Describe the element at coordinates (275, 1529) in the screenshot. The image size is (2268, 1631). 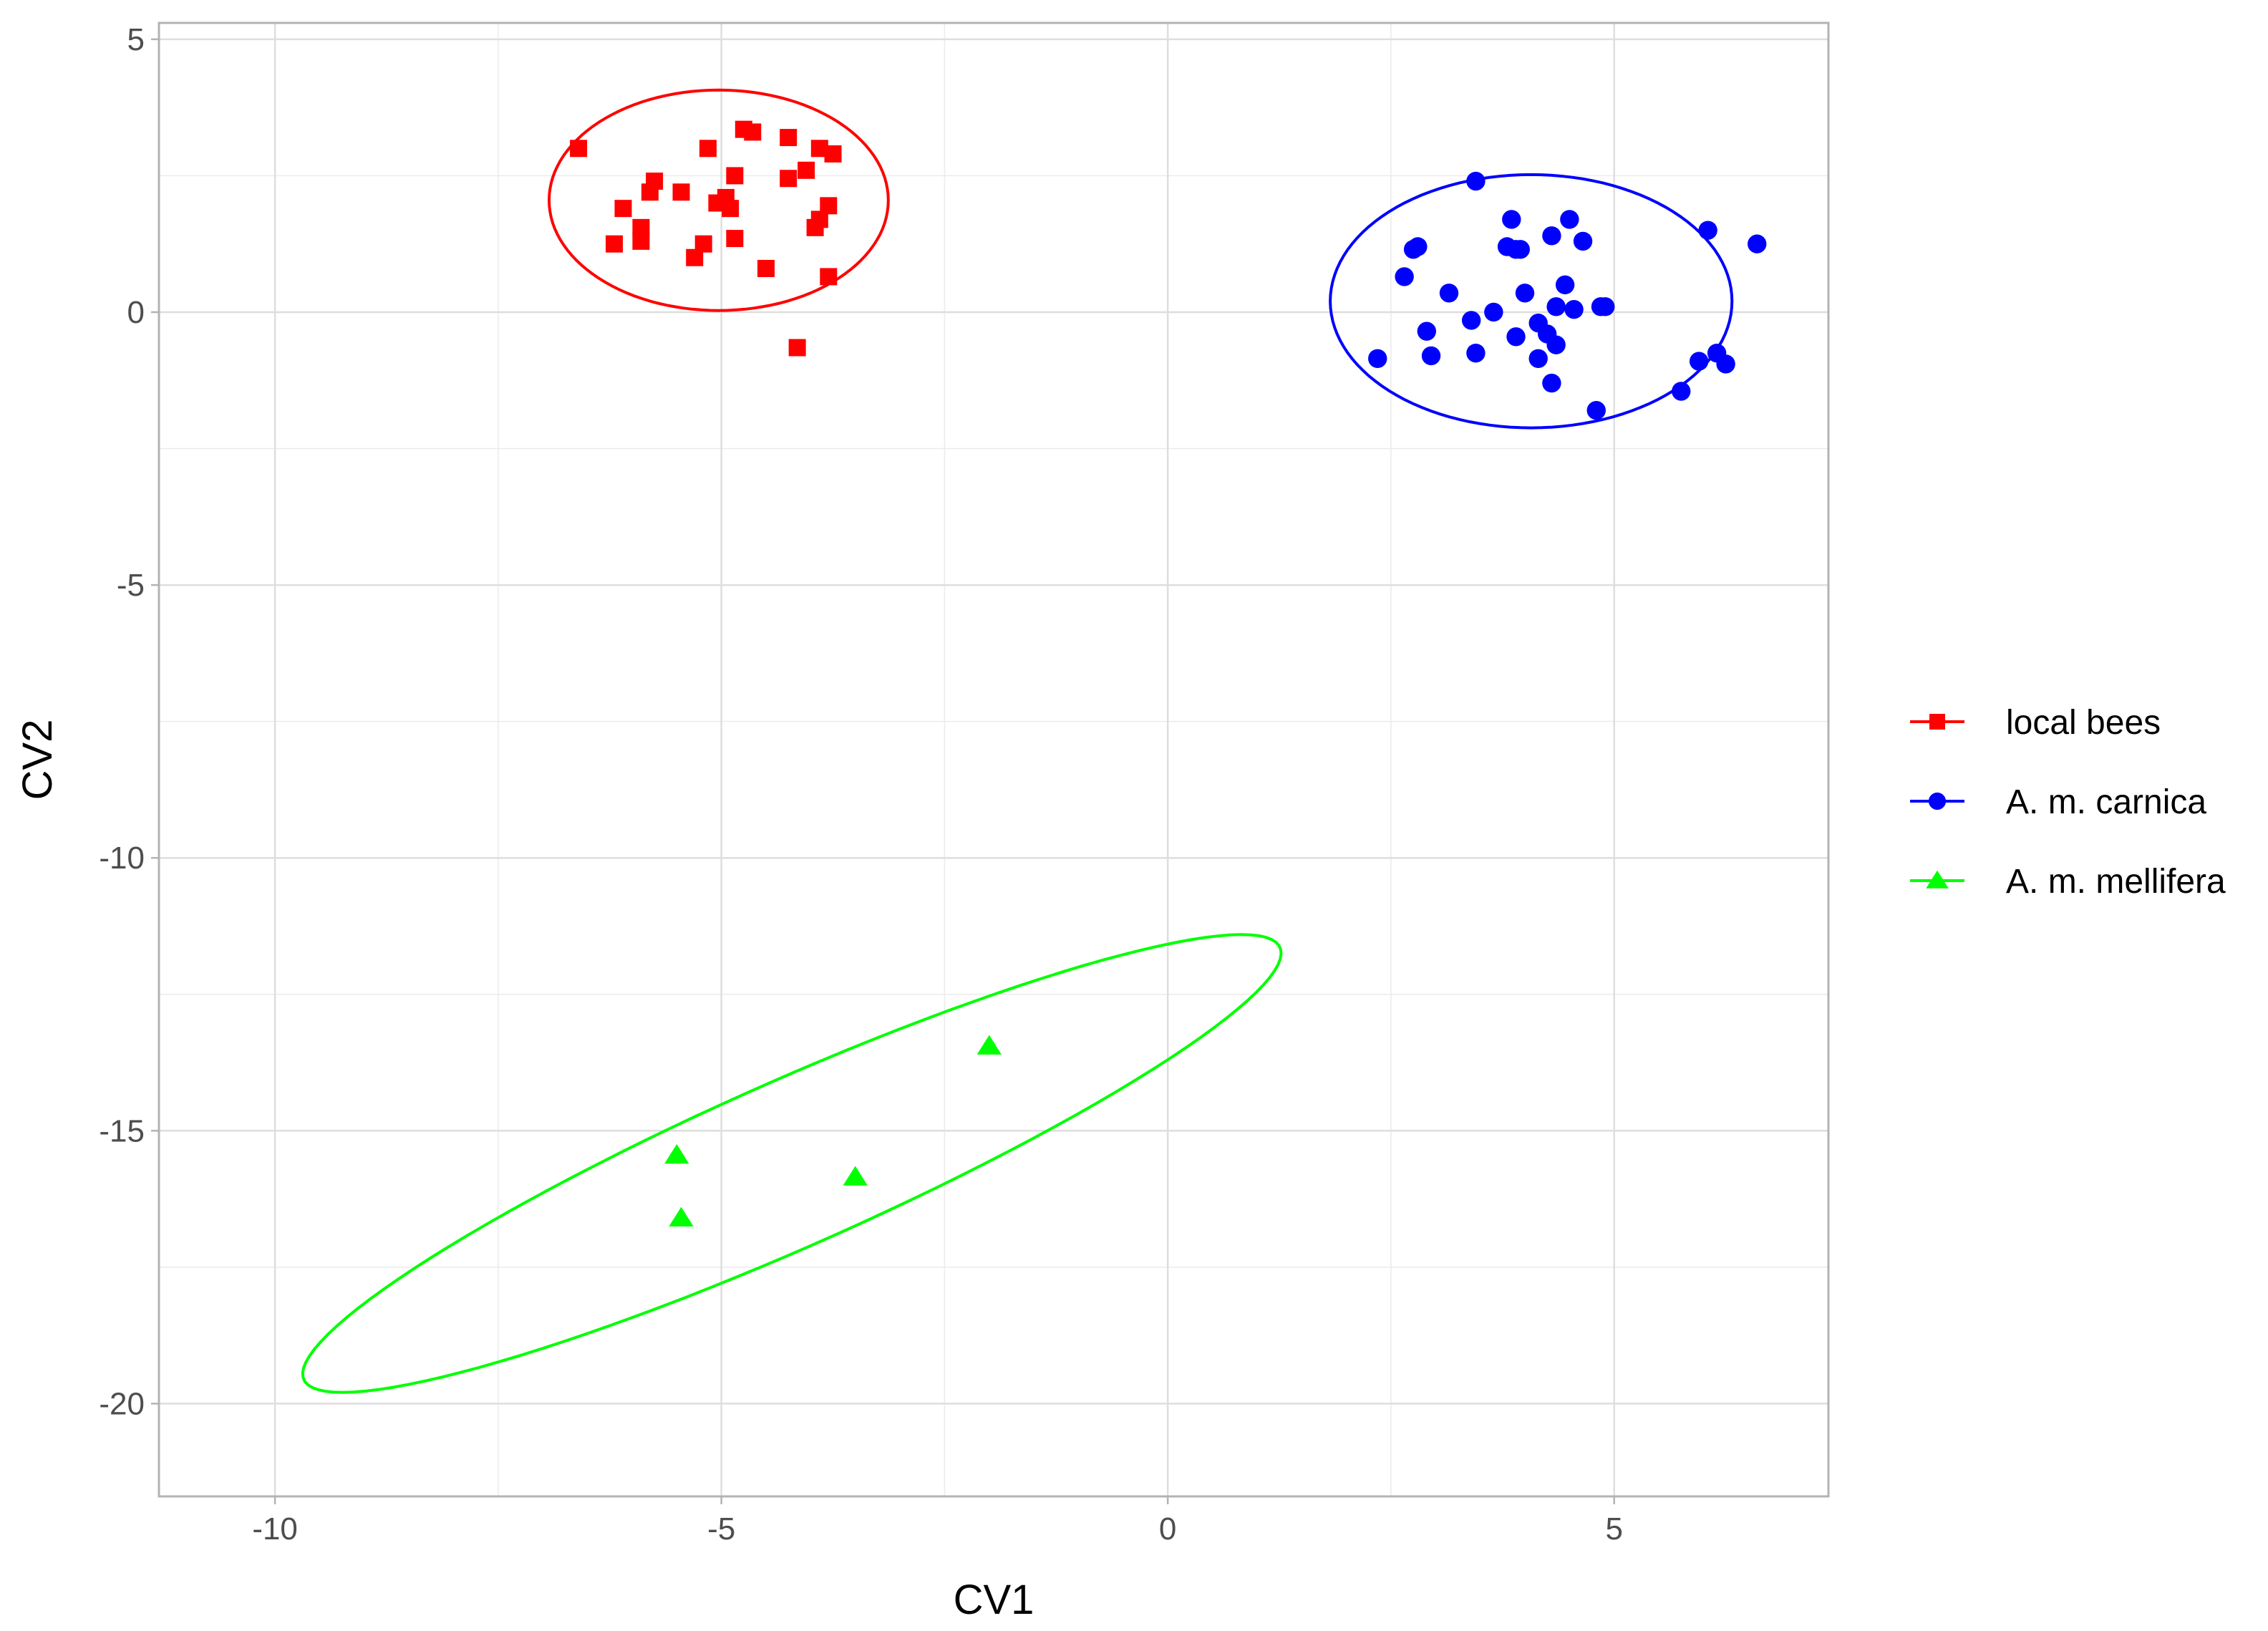
I see `x-tick-label: -10` at that location.